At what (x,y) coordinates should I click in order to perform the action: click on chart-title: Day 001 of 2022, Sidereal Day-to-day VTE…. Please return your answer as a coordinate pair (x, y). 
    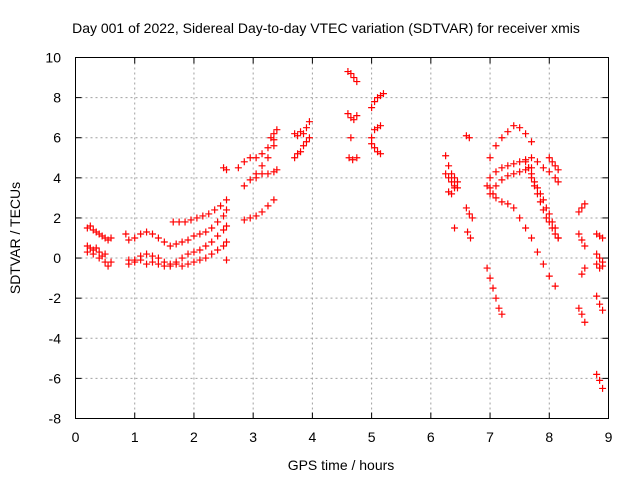
    Looking at the image, I should click on (326, 28).